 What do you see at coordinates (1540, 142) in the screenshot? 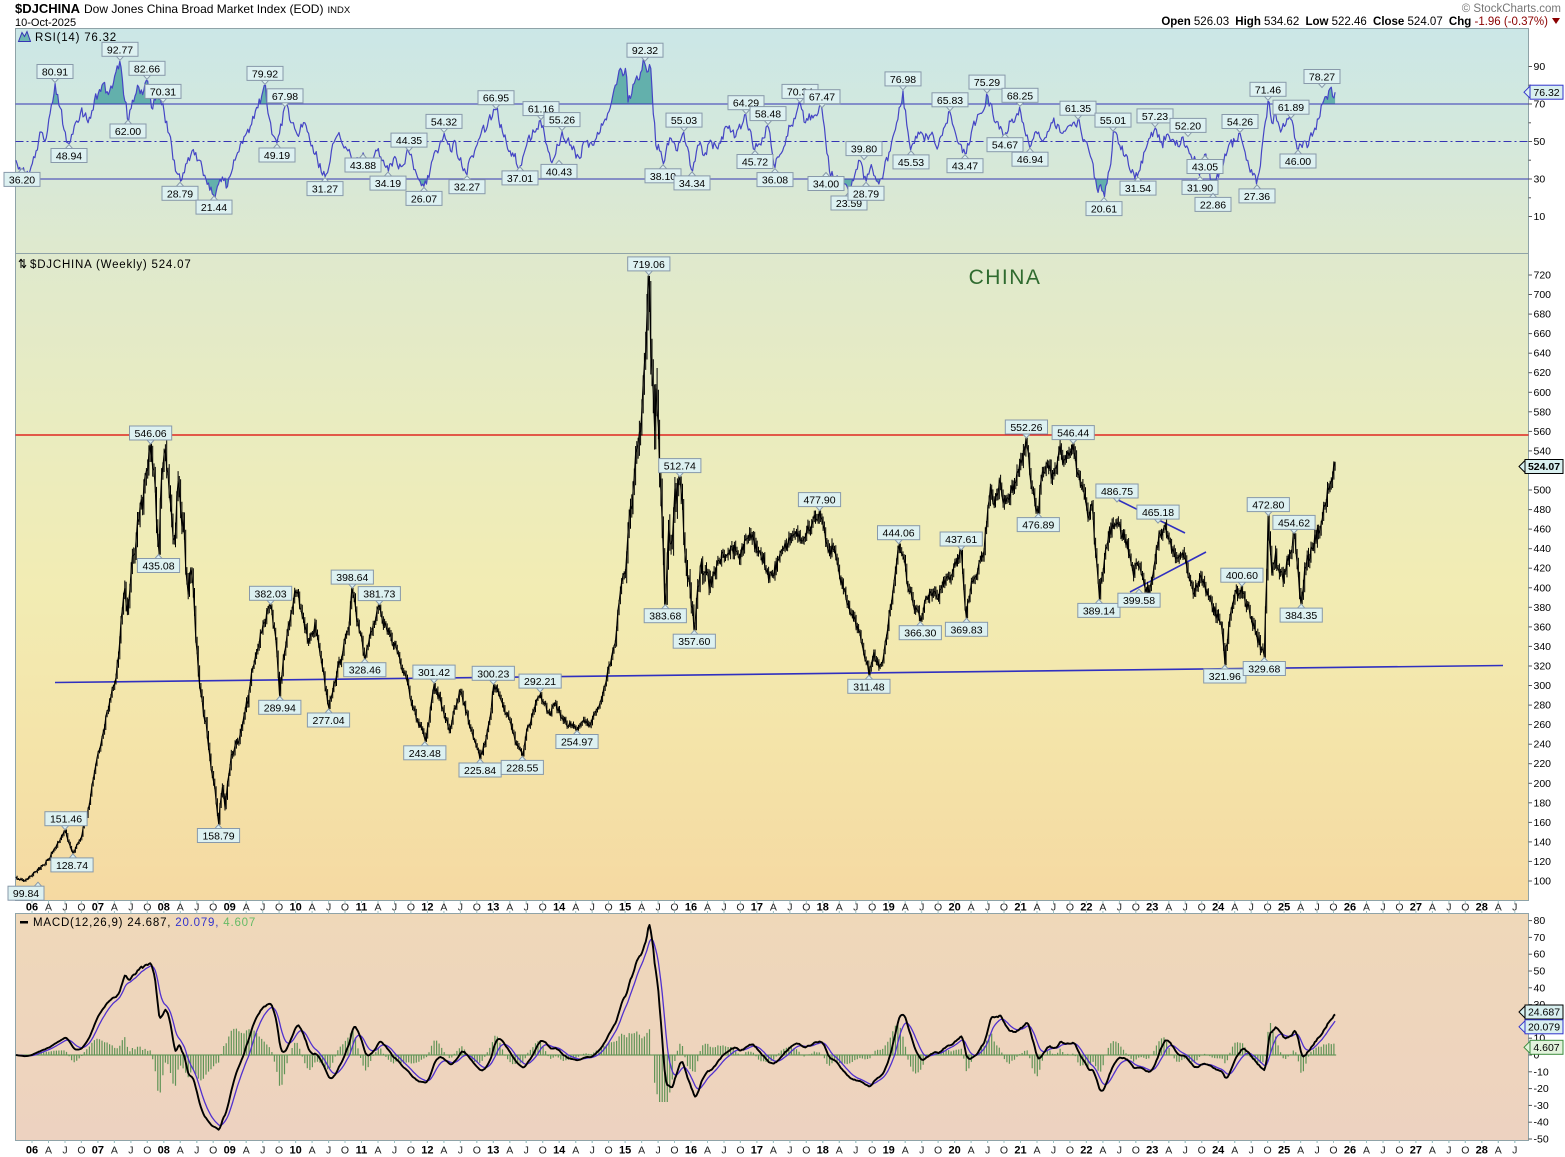
I see `svg-text: 50` at bounding box center [1540, 142].